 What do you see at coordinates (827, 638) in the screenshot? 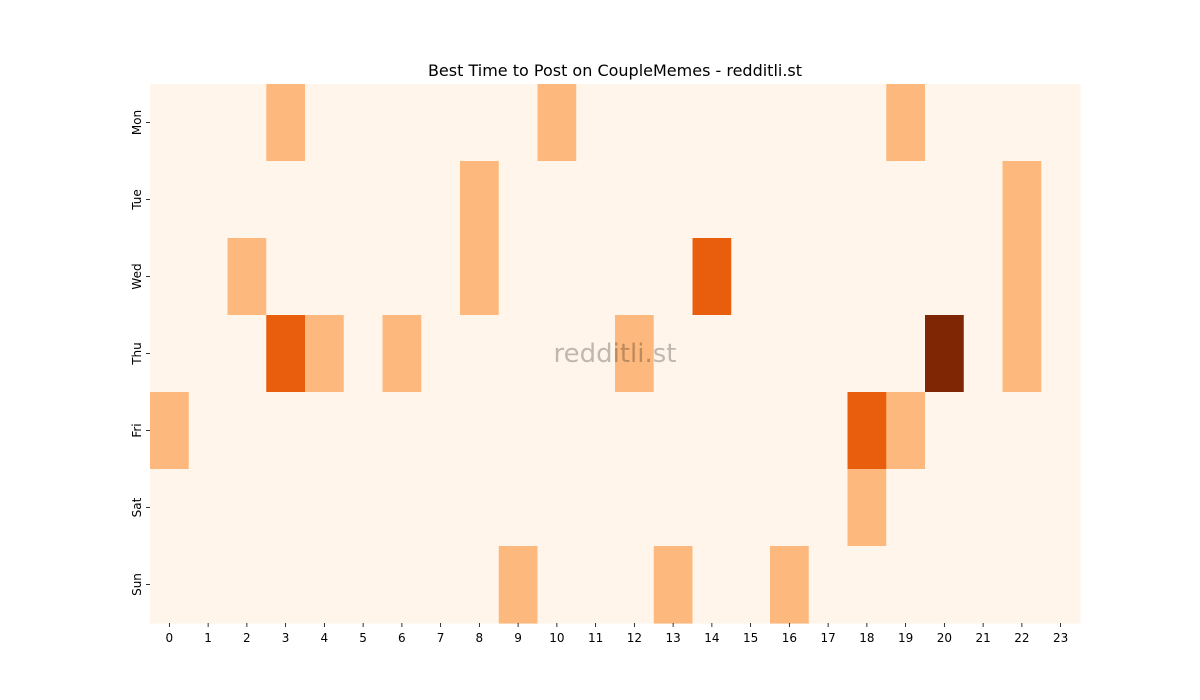
I see `x-tick-label-17: 17` at bounding box center [827, 638].